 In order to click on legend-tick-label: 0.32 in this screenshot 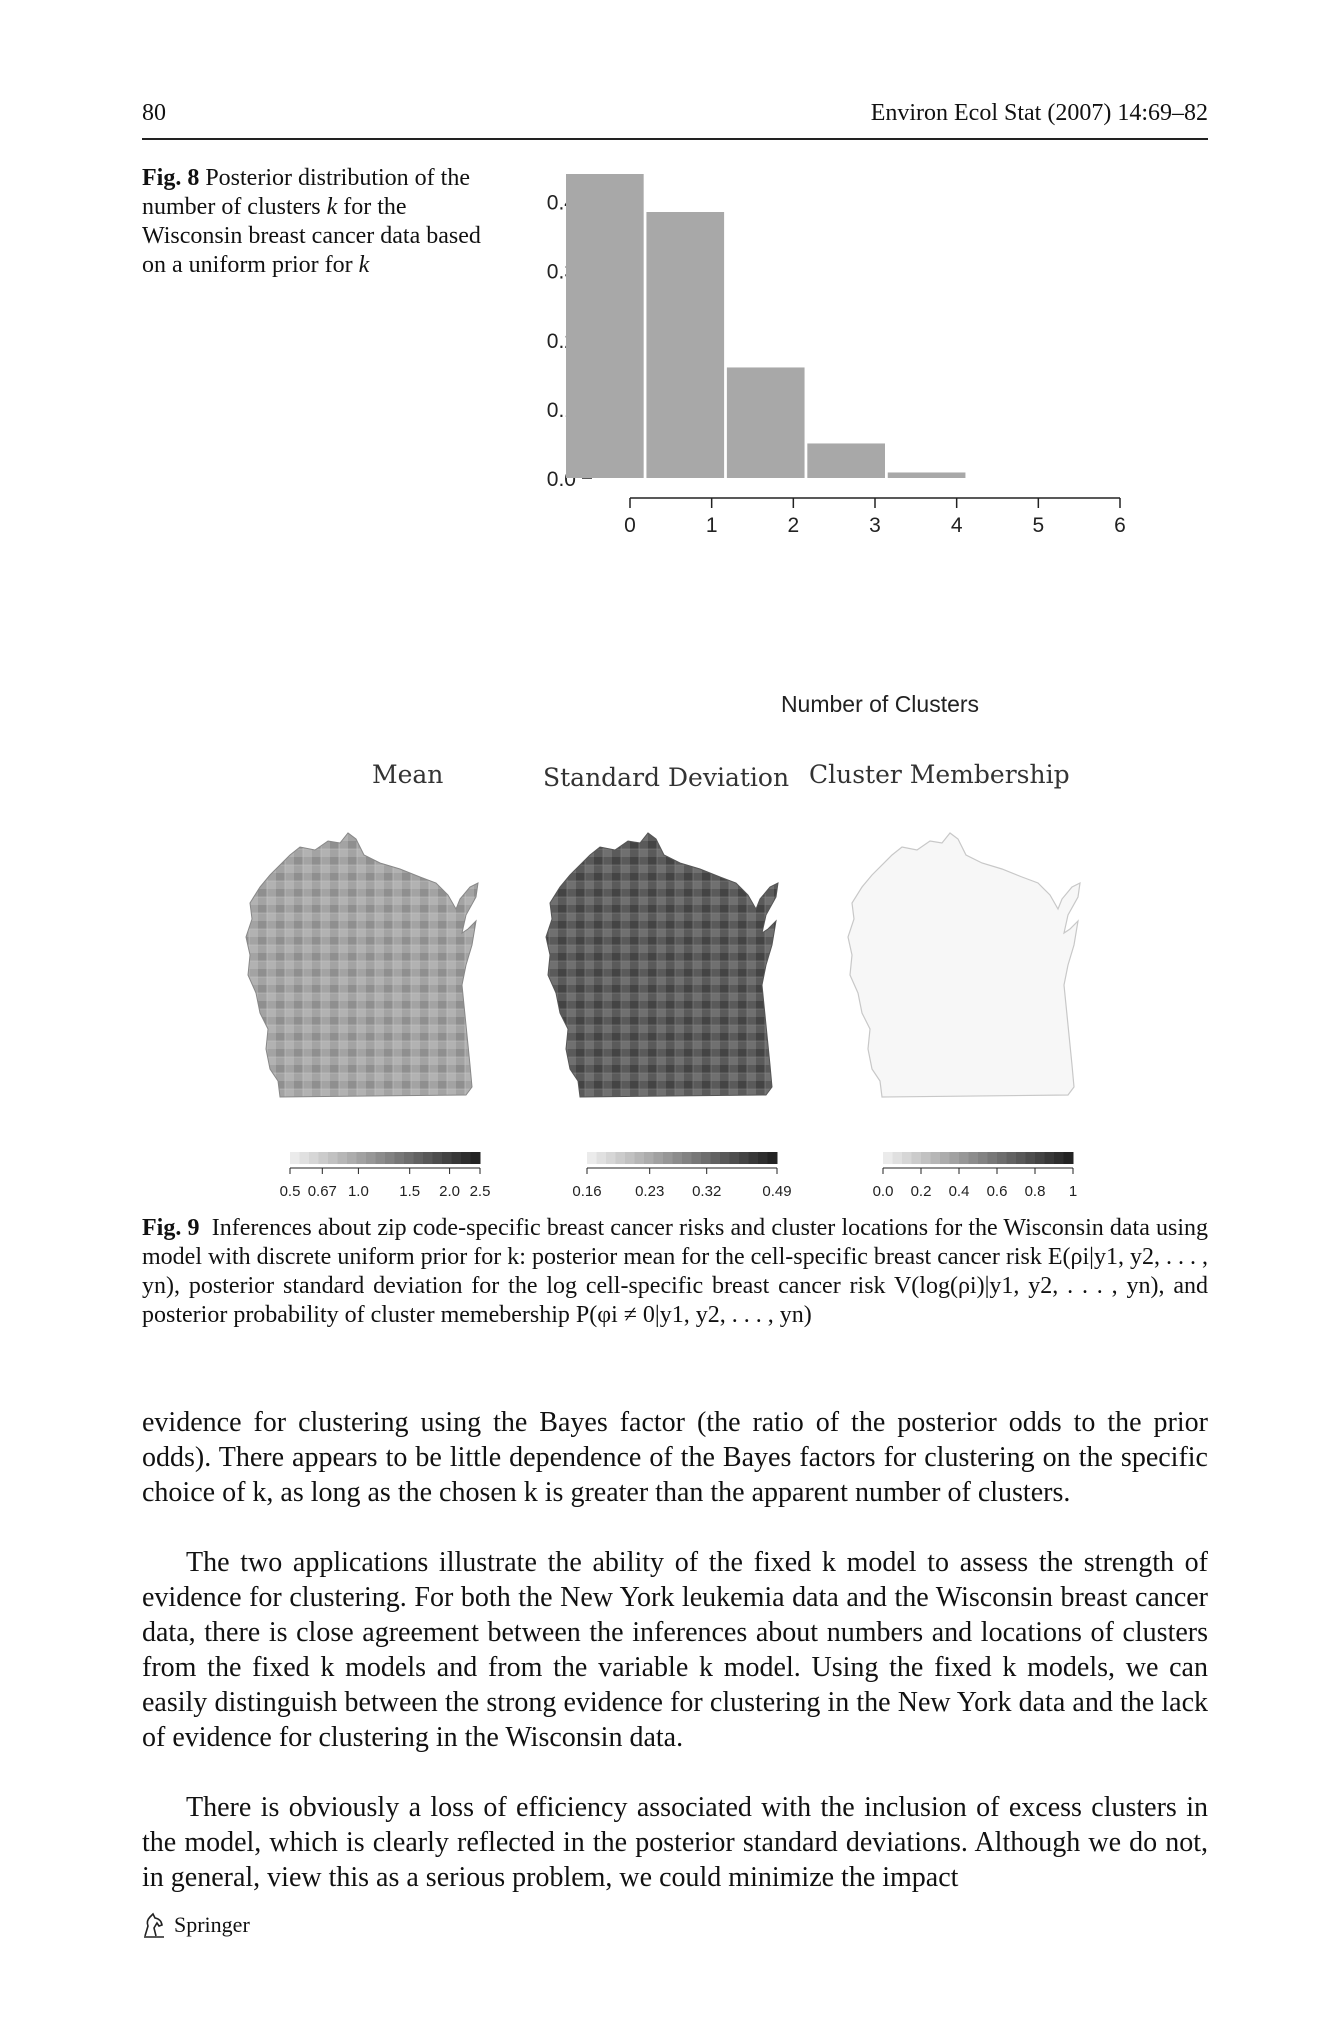, I will do `click(706, 1191)`.